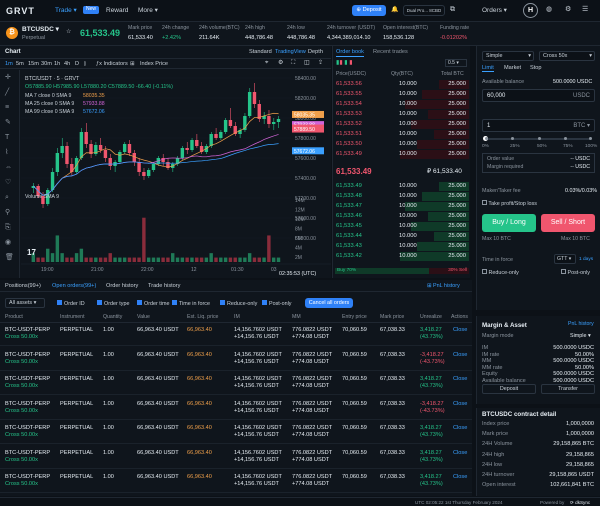 Image resolution: width=600 pixels, height=506 pixels. I want to click on index-price-toggle: Index Price, so click(154, 64).